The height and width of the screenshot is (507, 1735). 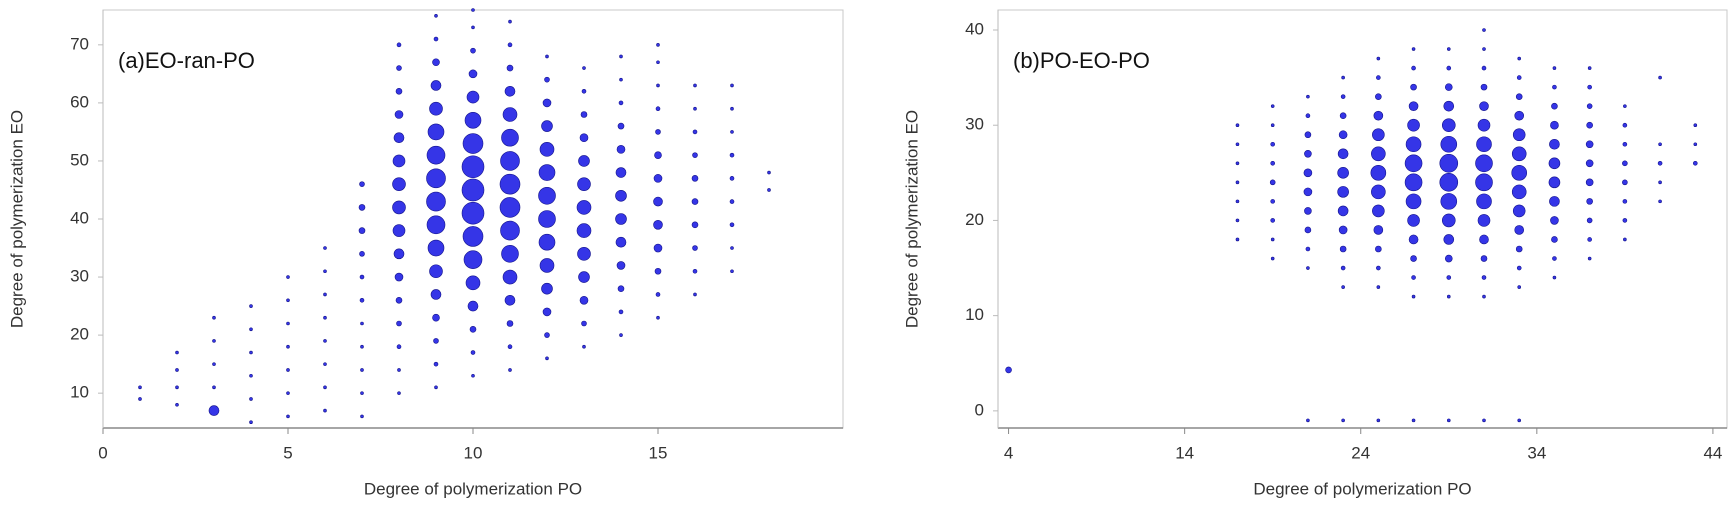 I want to click on y-tick-label: 20, so click(x=79, y=334).